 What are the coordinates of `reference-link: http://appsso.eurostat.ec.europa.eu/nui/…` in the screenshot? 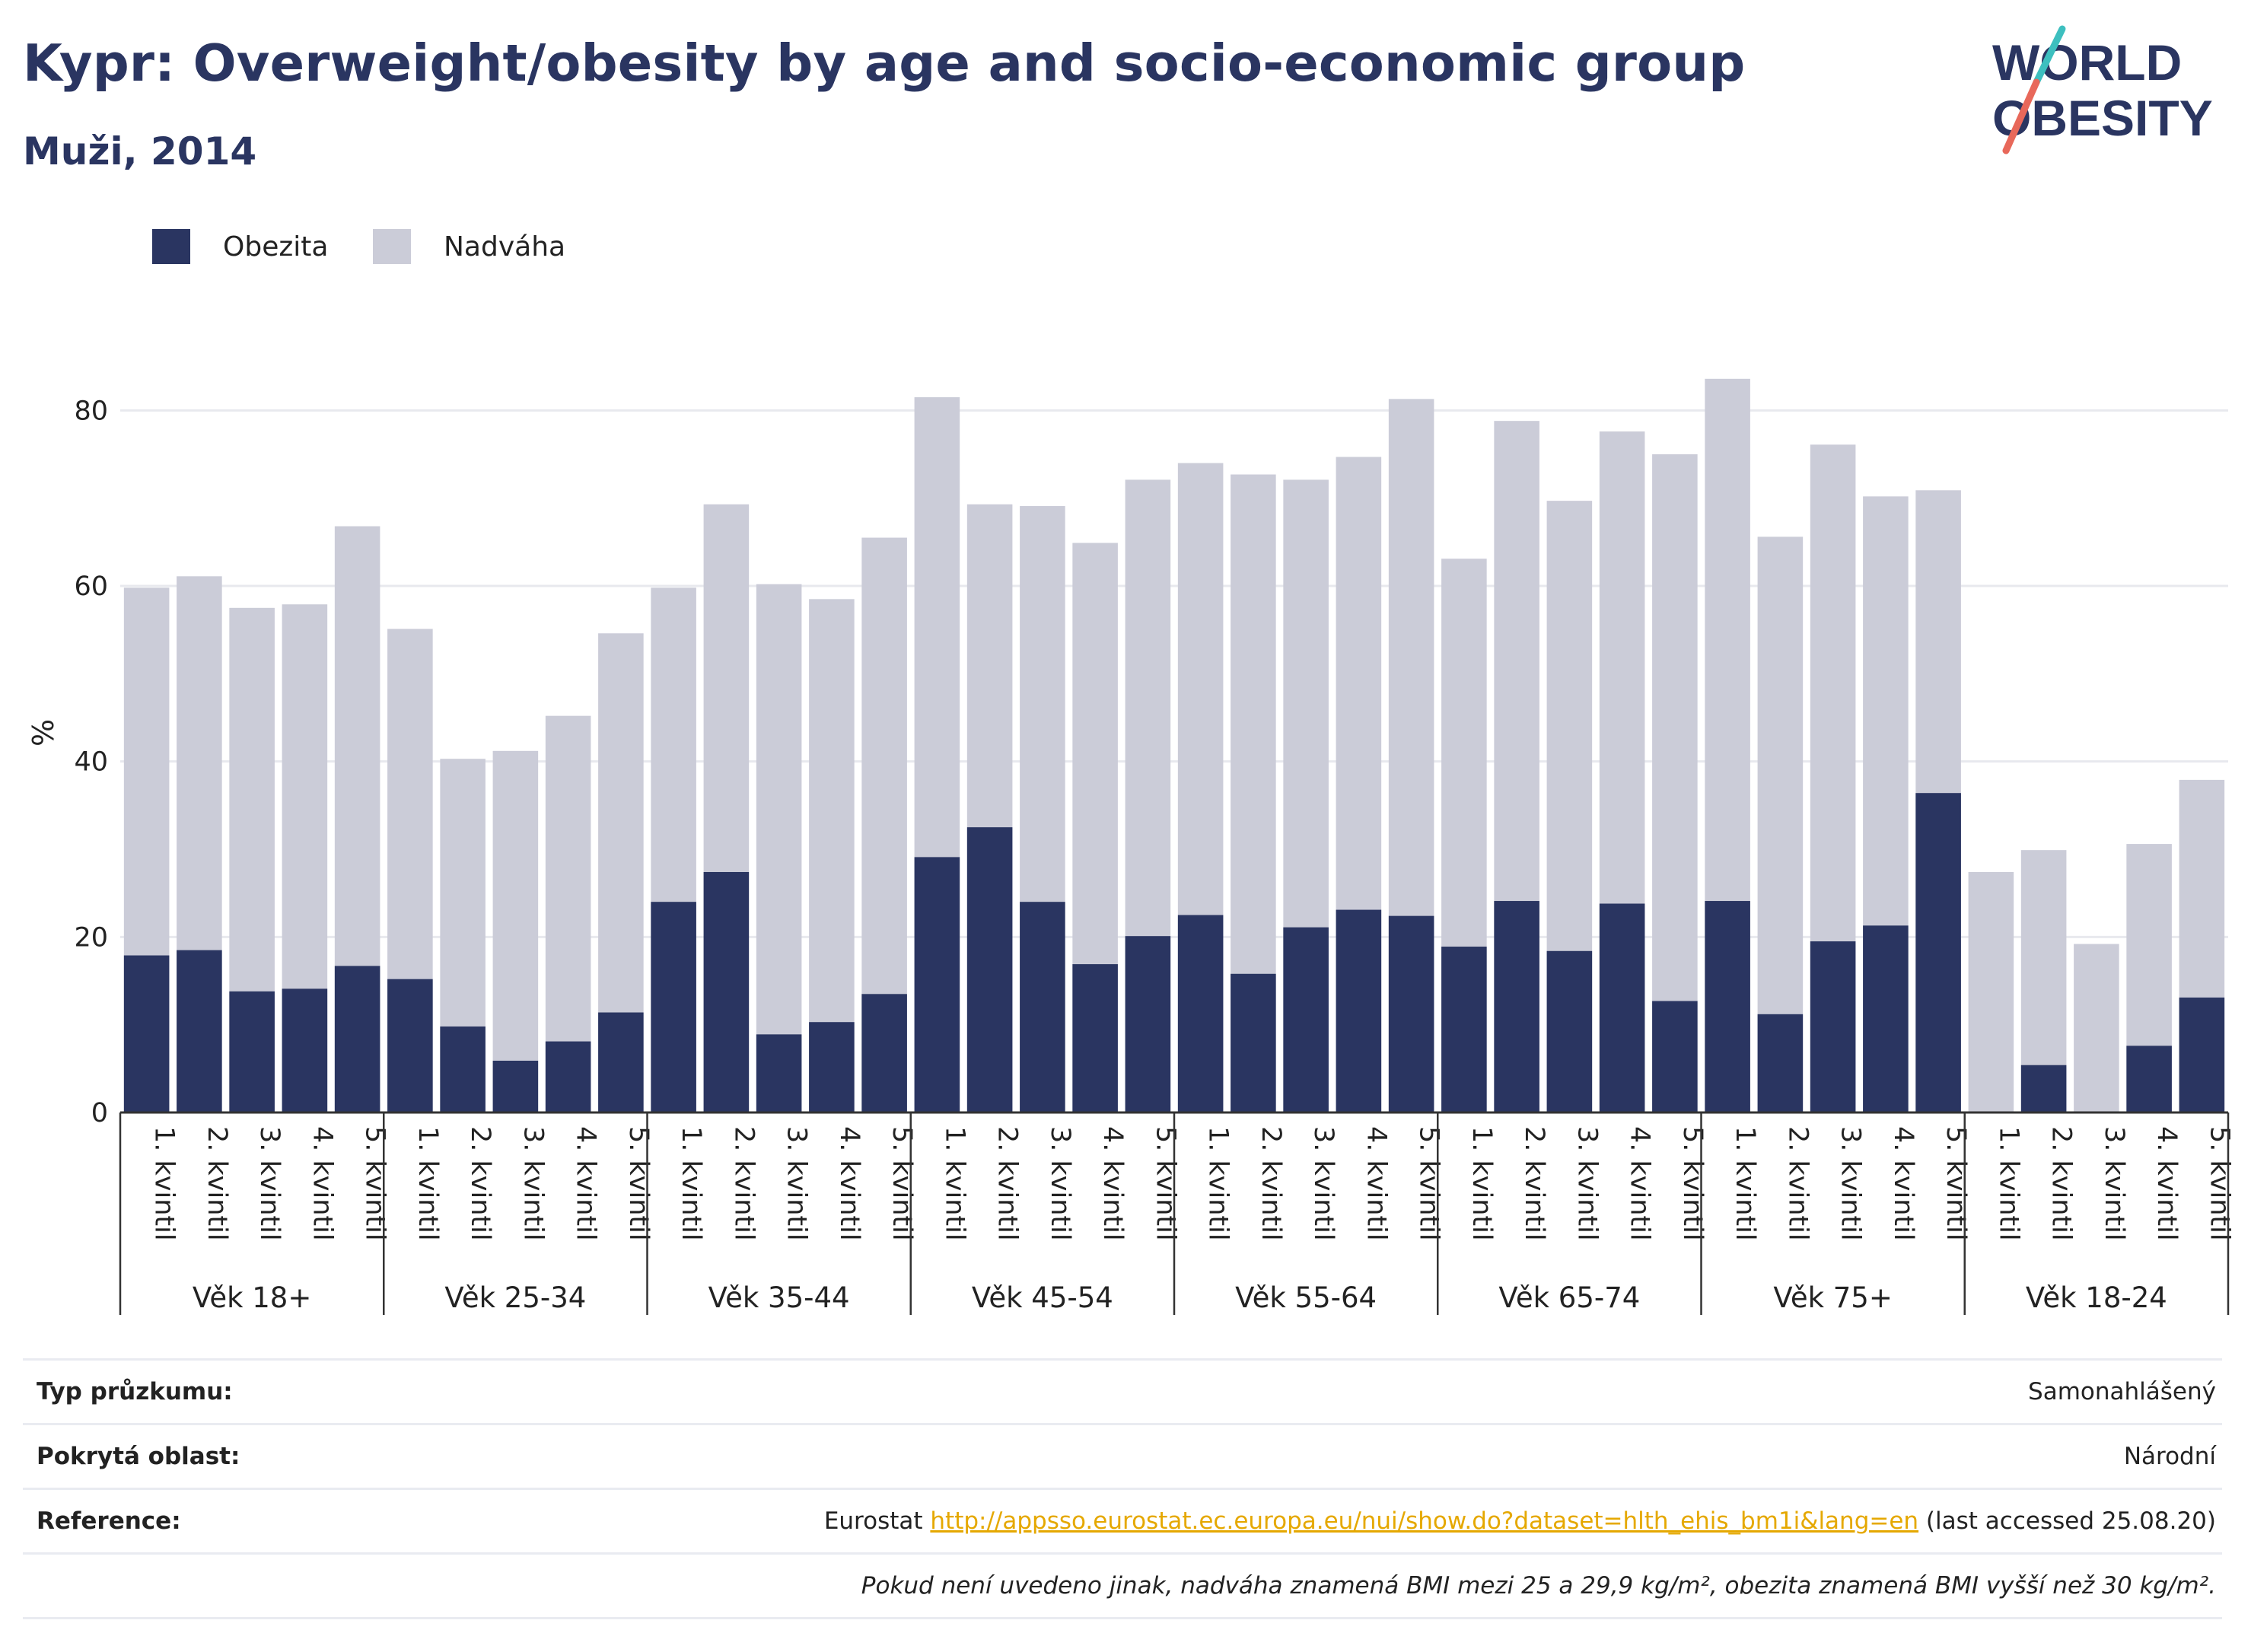 It's located at (1424, 1521).